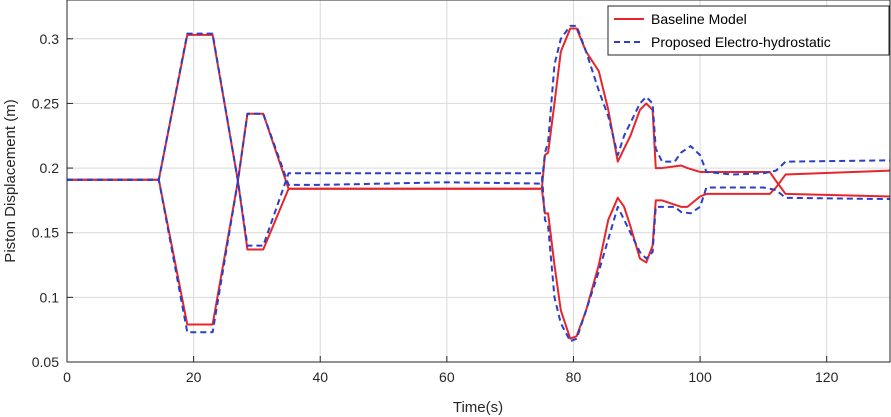  I want to click on x-tick-label: 60, so click(447, 377).